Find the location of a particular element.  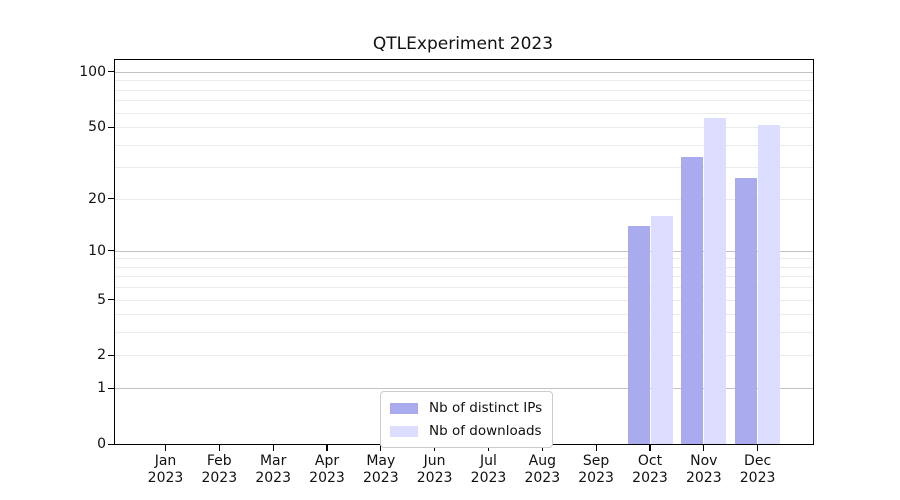

y-tick-label: 5 is located at coordinates (101, 299).